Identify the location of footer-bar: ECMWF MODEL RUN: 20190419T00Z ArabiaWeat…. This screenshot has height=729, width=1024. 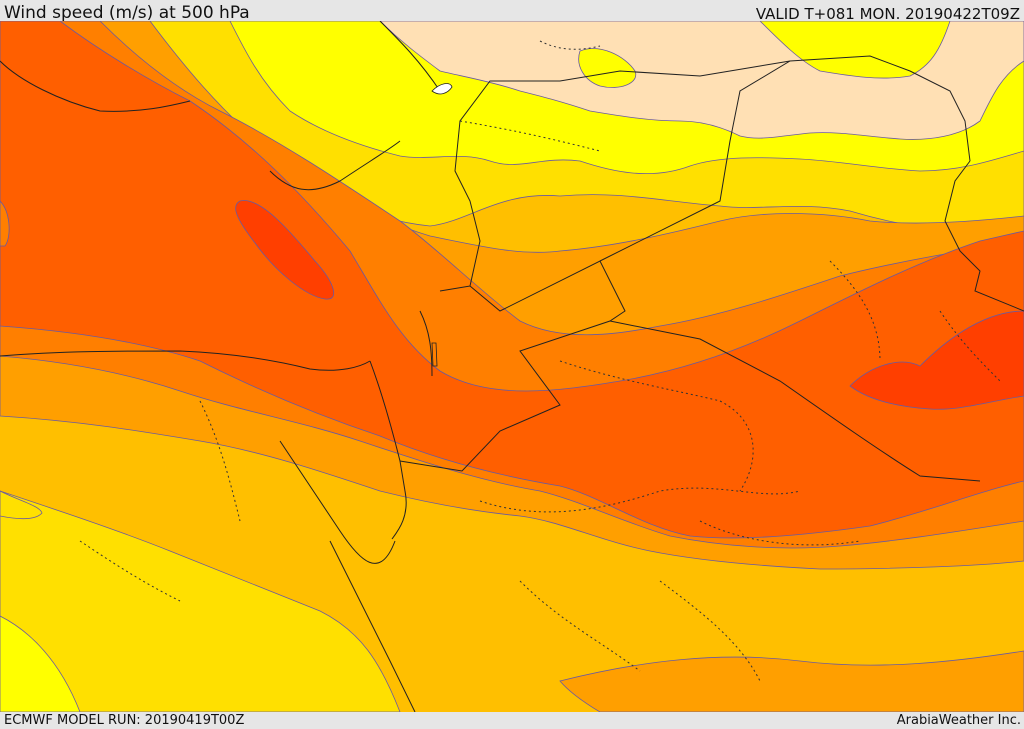
(512, 720).